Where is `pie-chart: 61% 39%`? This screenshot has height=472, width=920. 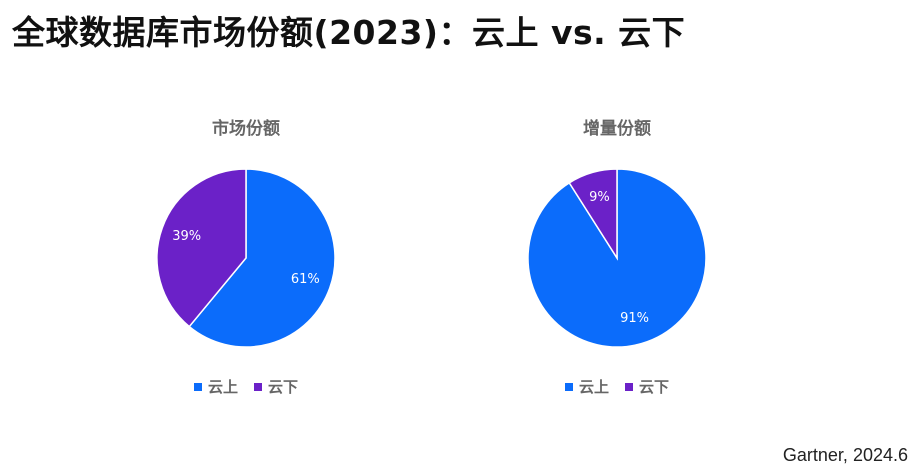 pie-chart: 61% 39% is located at coordinates (246, 258).